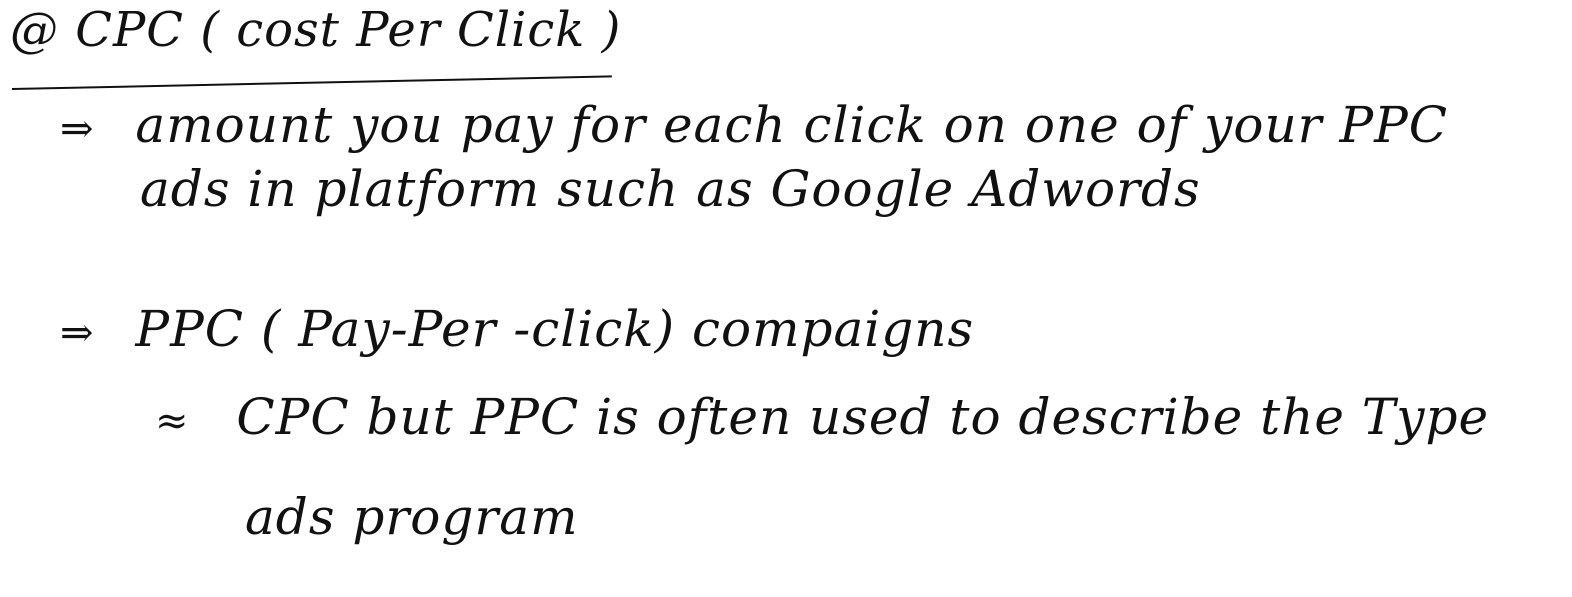  I want to click on bullet-2-line-1: ⇒ PPC ( Pay-Per -click) compaigns, so click(517, 329).